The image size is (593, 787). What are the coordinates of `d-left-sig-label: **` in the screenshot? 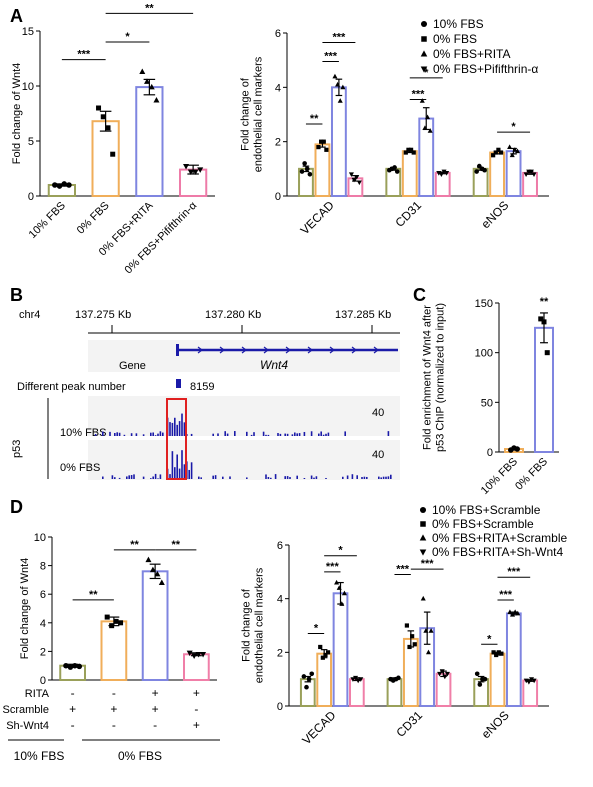 It's located at (93, 595).